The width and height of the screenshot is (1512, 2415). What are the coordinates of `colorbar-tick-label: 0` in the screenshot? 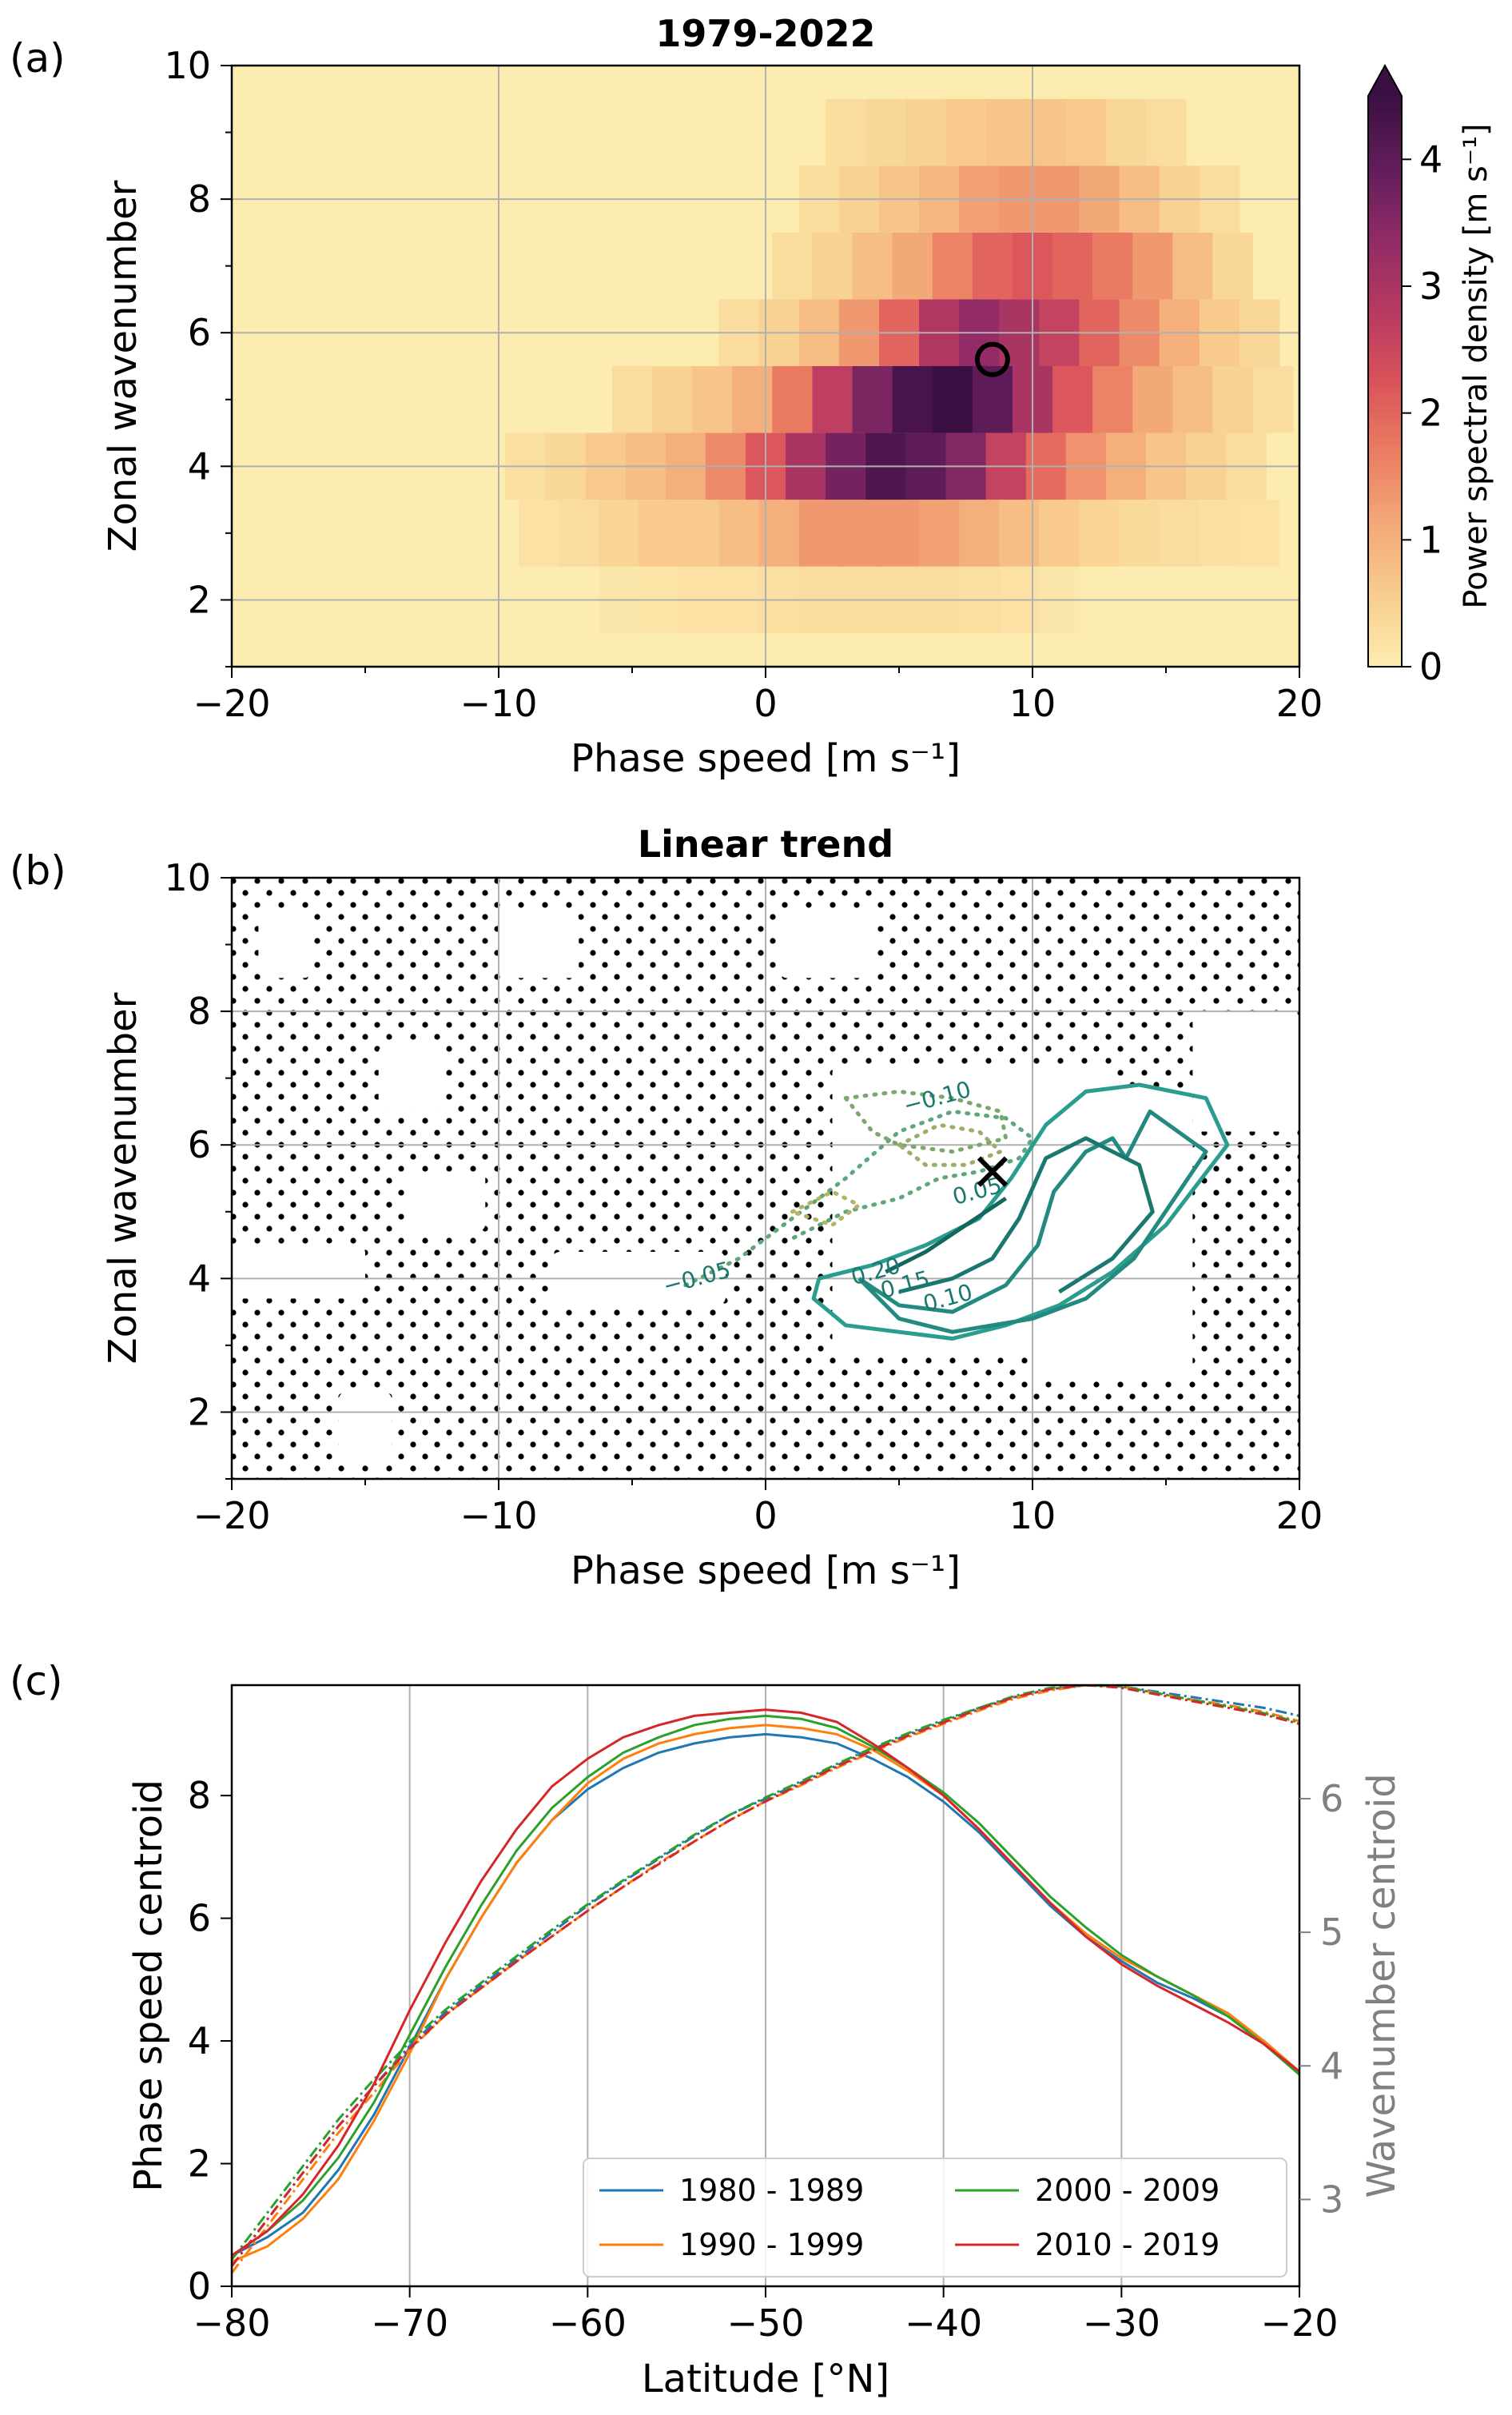 It's located at (1430, 667).